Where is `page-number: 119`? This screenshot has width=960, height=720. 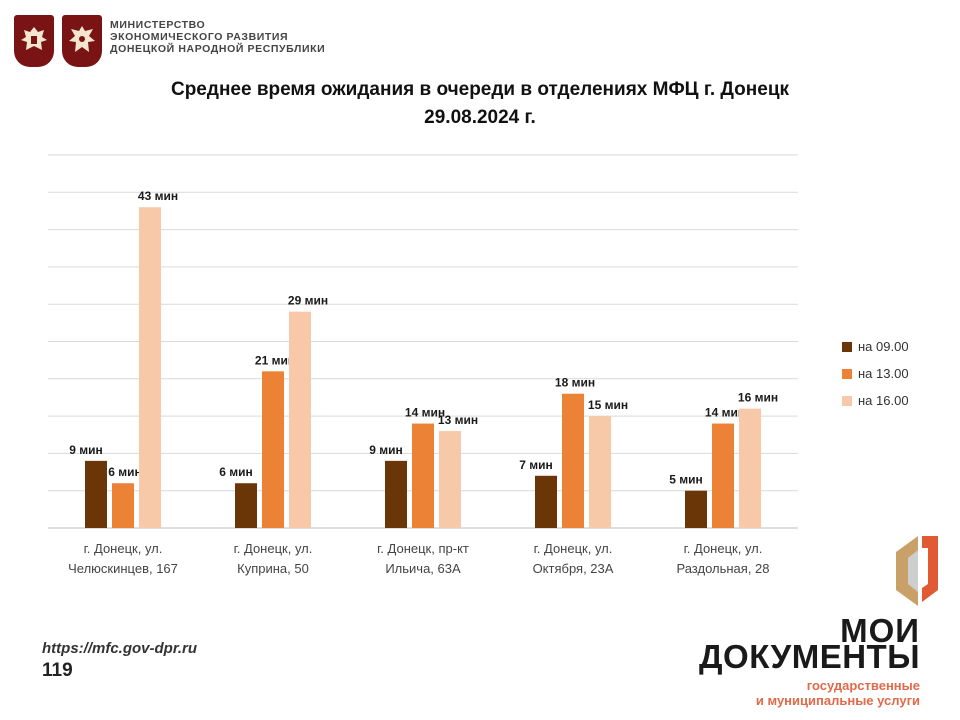 page-number: 119 is located at coordinates (57, 670).